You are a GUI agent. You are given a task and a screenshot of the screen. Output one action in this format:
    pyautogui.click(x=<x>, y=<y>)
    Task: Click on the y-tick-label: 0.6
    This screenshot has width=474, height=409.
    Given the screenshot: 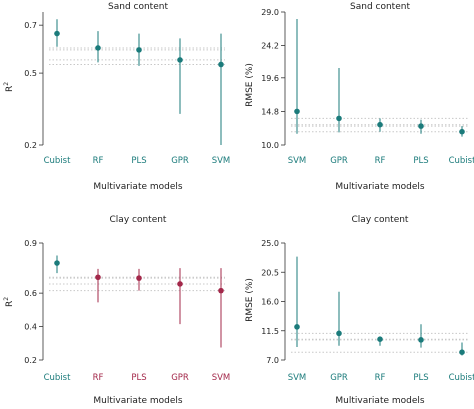 What is the action you would take?
    pyautogui.click(x=30, y=293)
    